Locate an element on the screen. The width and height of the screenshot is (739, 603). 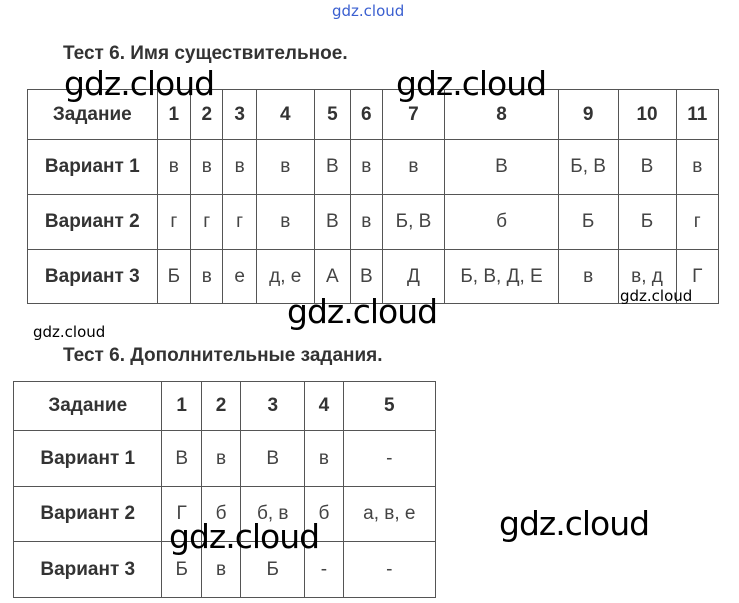
table-cell: а, в, е is located at coordinates (389, 514).